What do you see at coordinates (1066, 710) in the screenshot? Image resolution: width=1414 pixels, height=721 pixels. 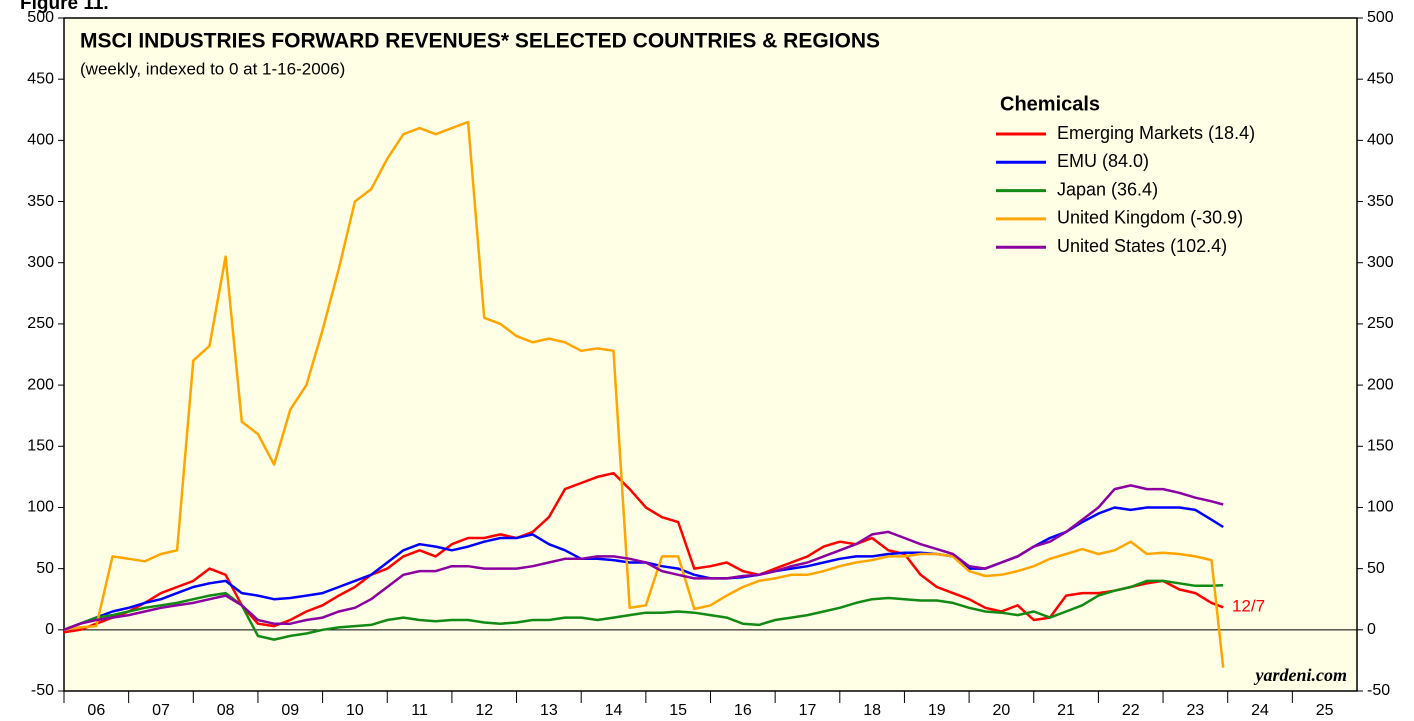 I see `x-tick-label: 21` at bounding box center [1066, 710].